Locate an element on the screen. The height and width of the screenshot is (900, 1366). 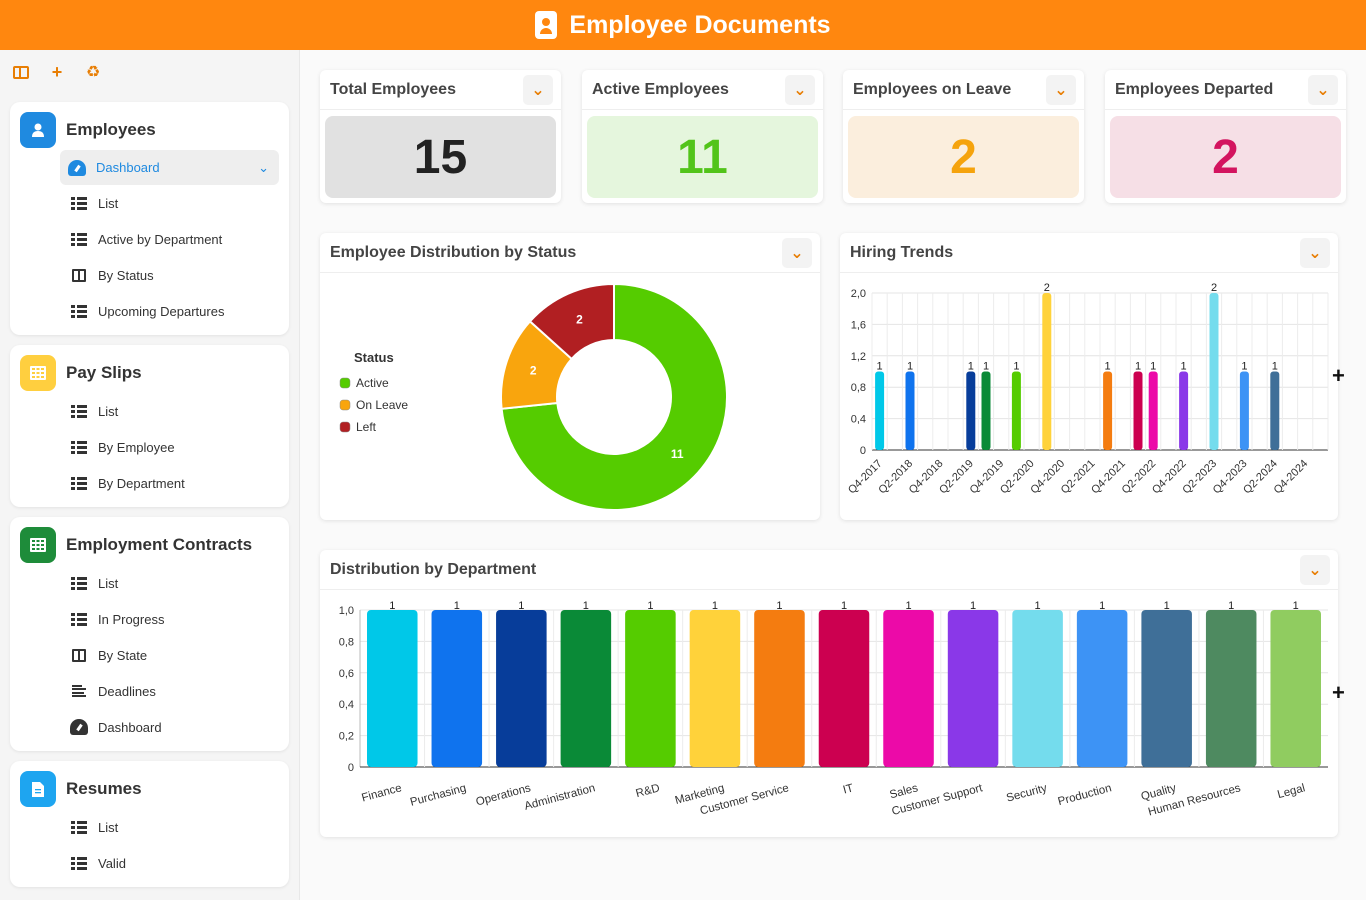
sidebar-item-label: Deadlines is located at coordinates (127, 691).